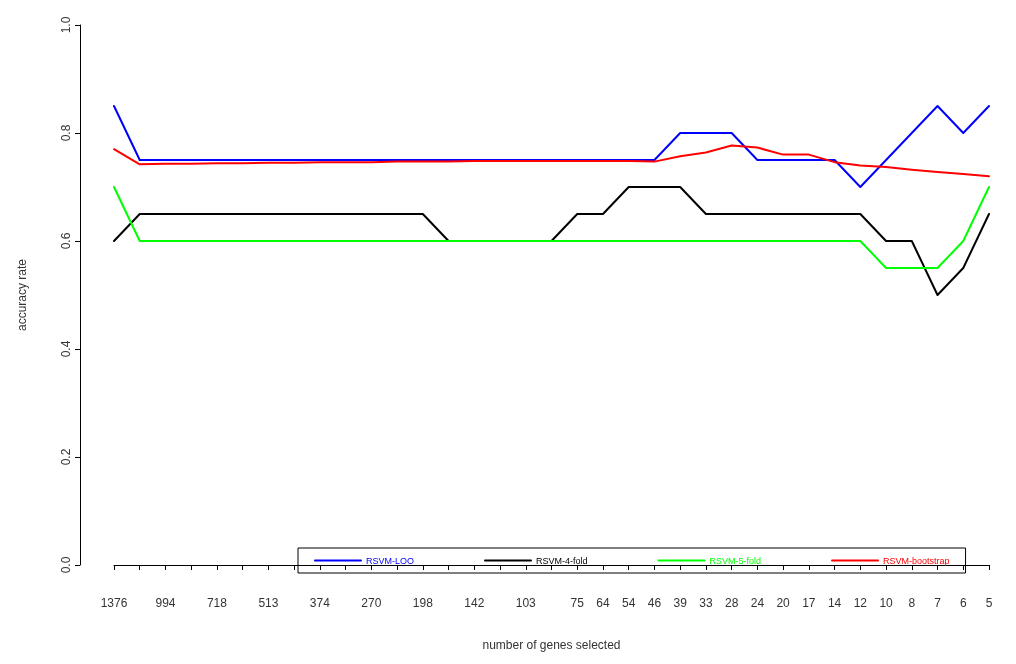  I want to click on x-tick-label: 142, so click(474, 603).